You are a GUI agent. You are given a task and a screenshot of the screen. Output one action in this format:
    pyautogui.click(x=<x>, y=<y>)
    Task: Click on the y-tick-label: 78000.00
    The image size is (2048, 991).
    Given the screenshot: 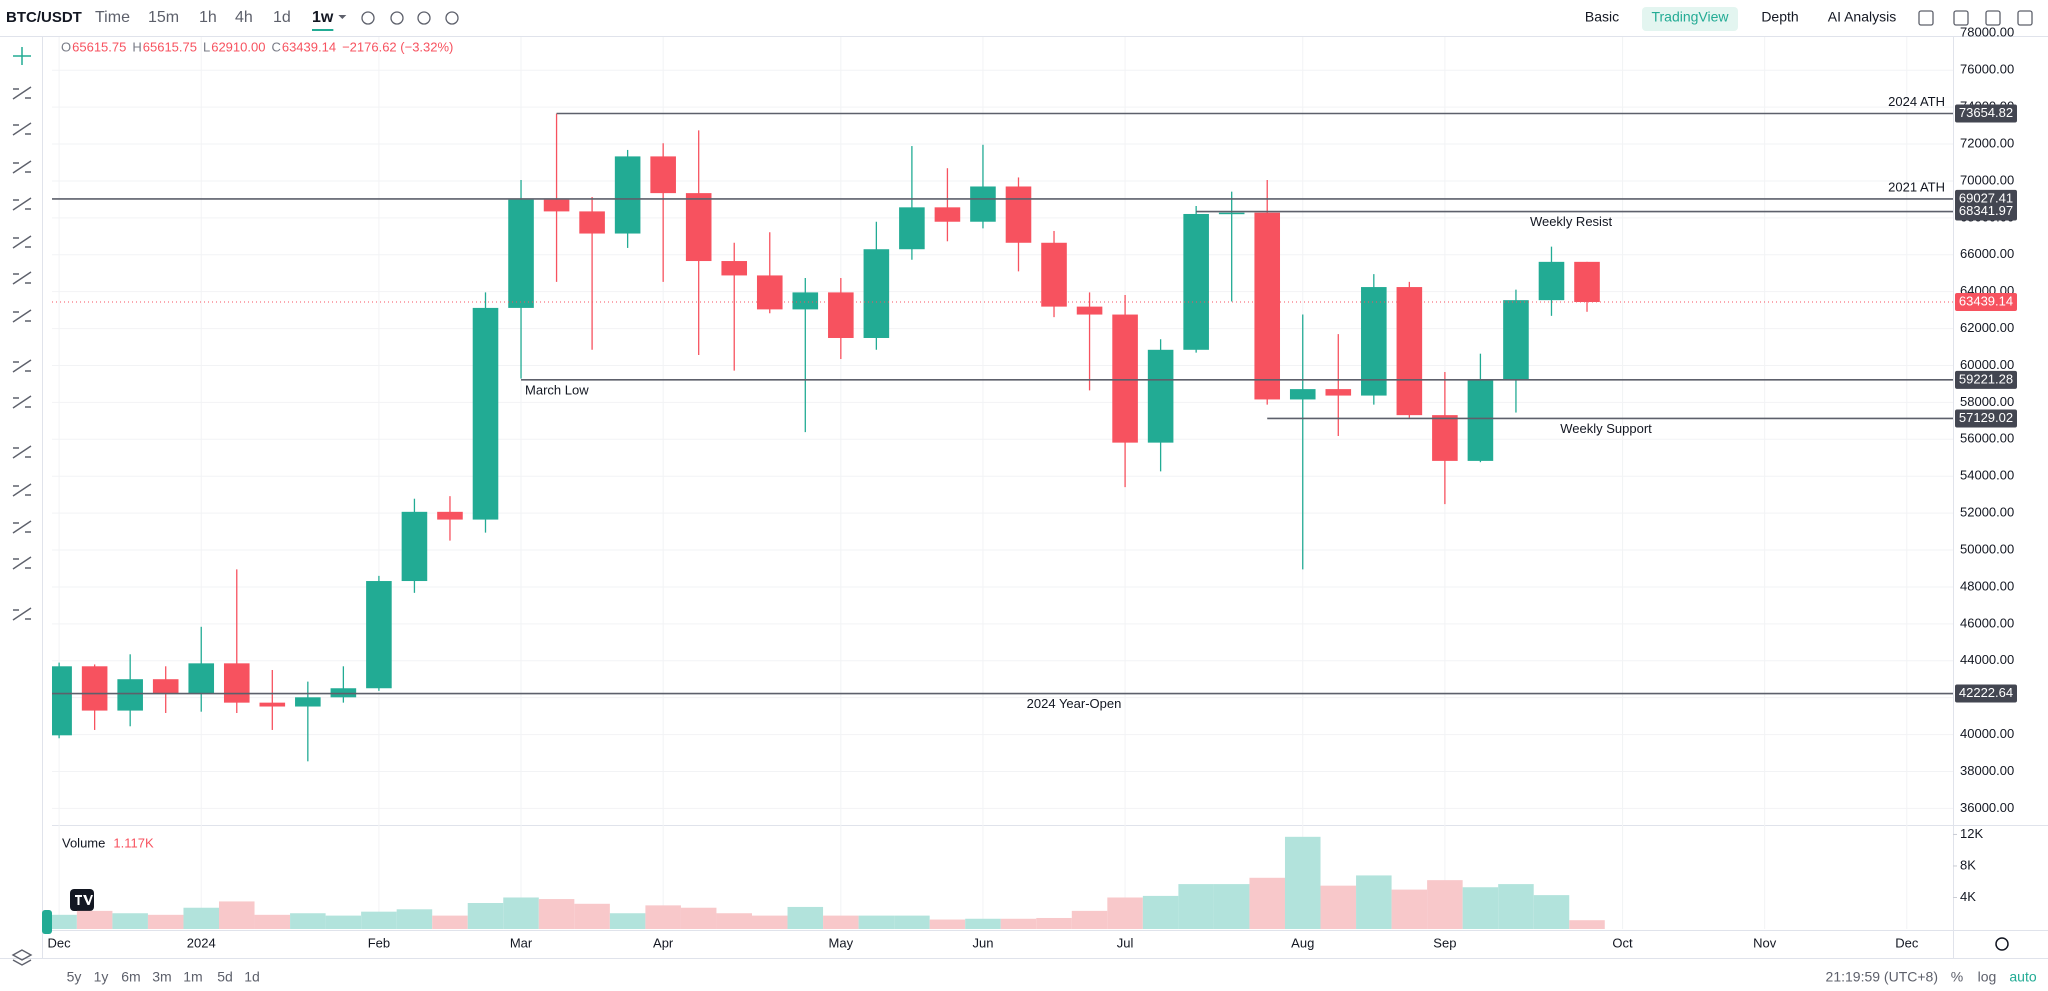 What is the action you would take?
    pyautogui.click(x=1987, y=32)
    